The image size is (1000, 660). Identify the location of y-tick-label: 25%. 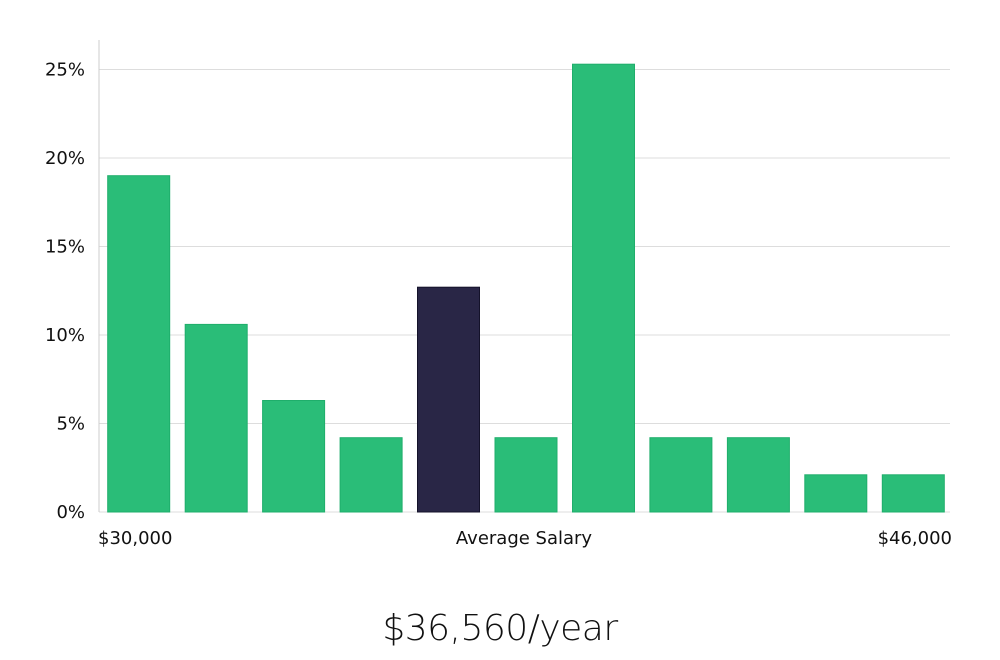
(65, 70).